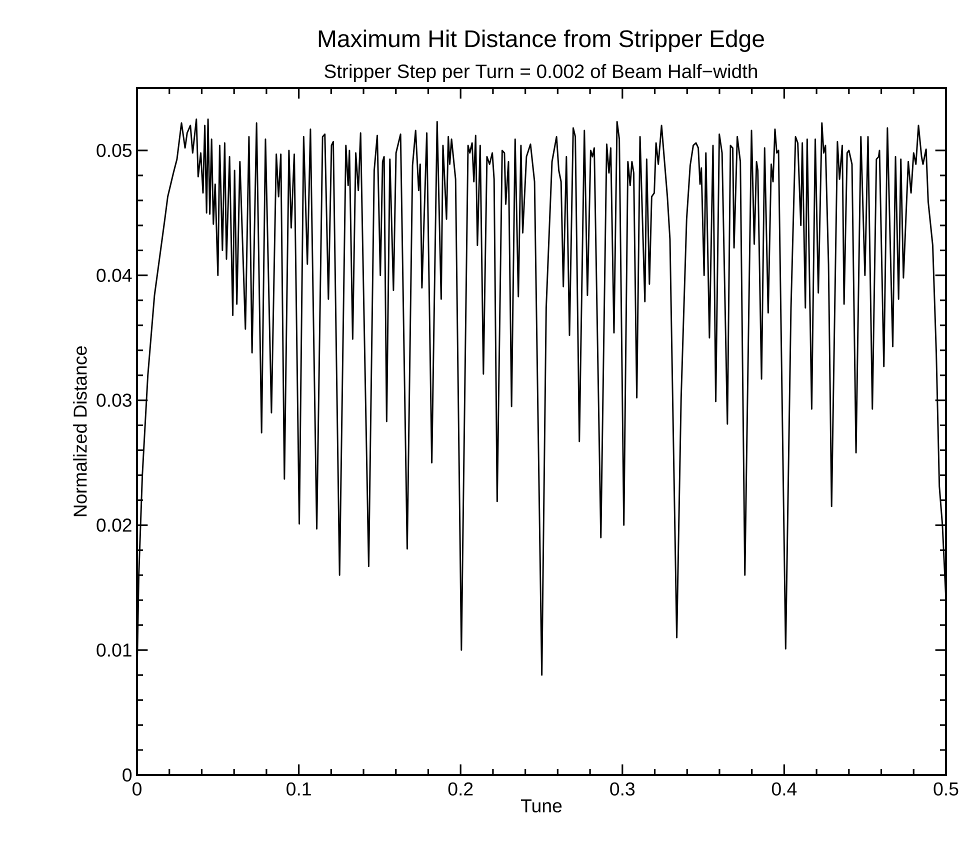 The height and width of the screenshot is (857, 972). Describe the element at coordinates (114, 275) in the screenshot. I see `y-tick-label: 0.04` at that location.